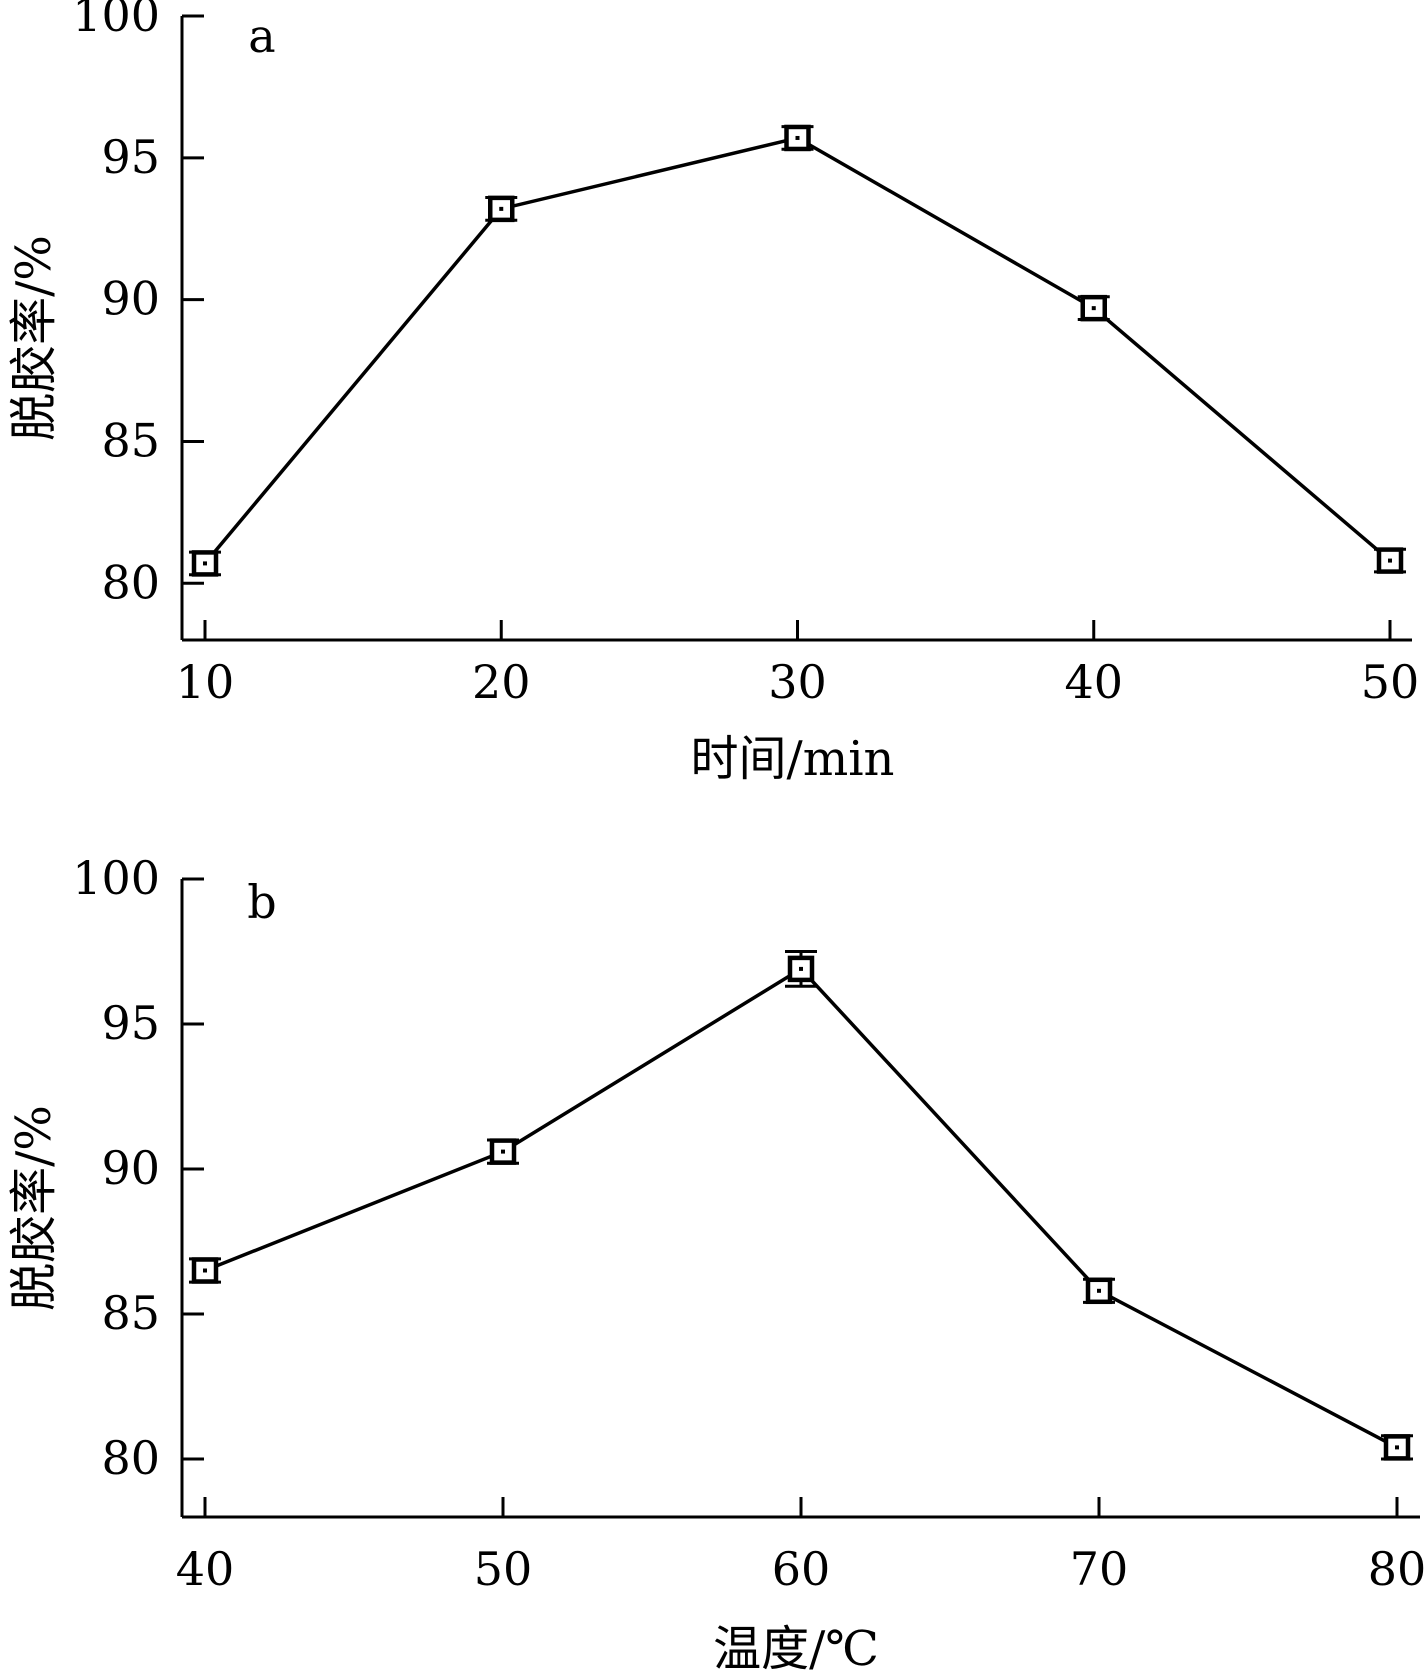 This screenshot has width=1425, height=1670. I want to click on x-tick-label: 80, so click(1396, 1569).